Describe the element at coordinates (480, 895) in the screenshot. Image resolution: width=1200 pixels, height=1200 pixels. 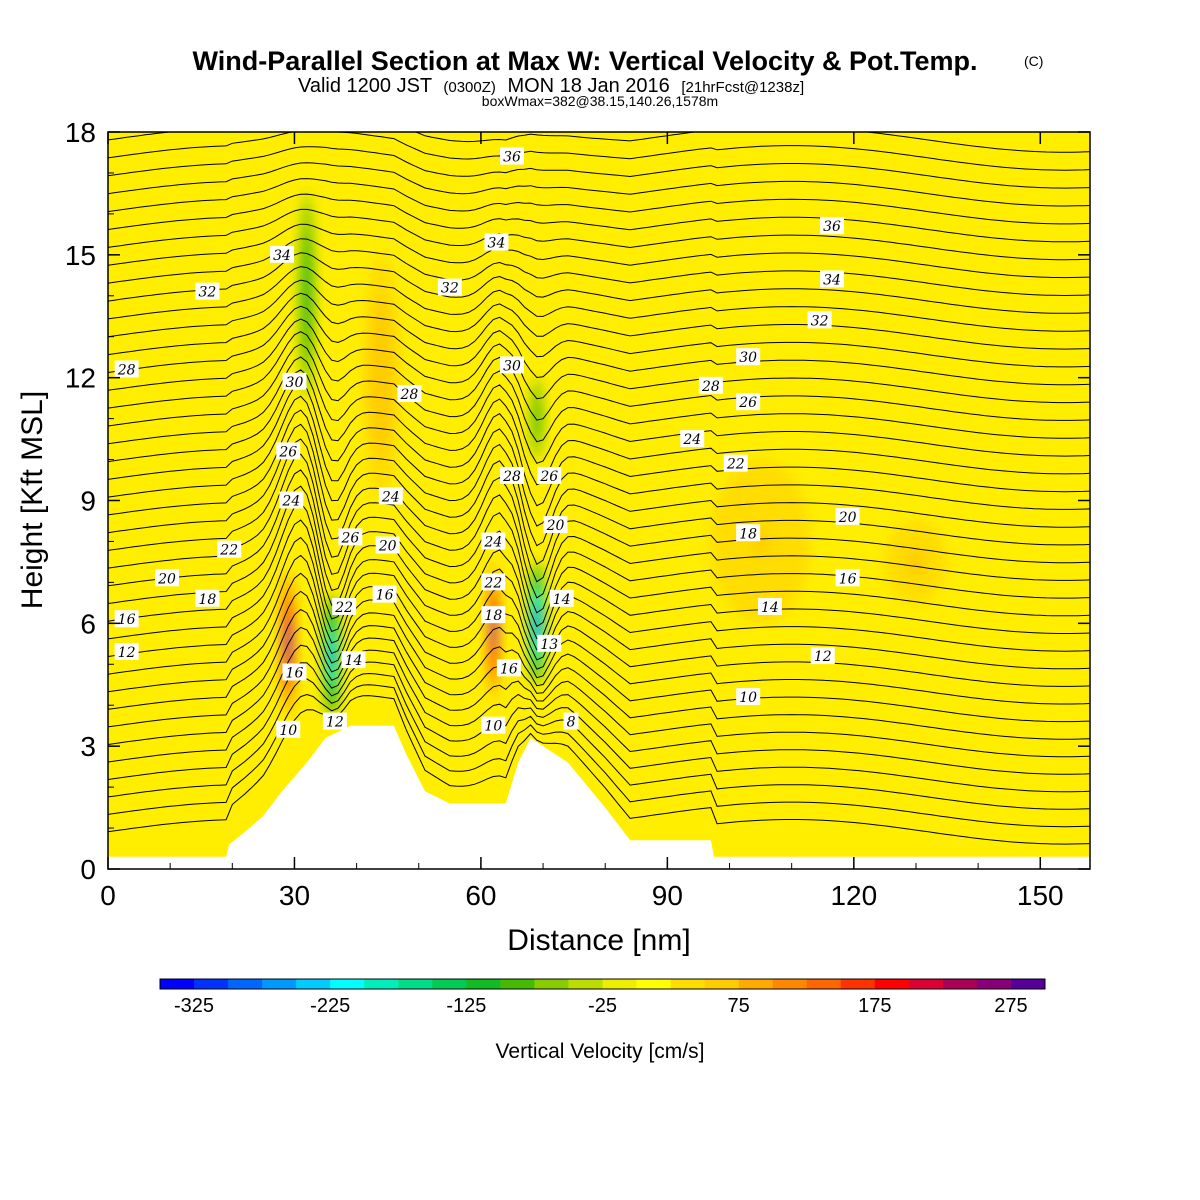
I see `x-tick-label: 60` at that location.